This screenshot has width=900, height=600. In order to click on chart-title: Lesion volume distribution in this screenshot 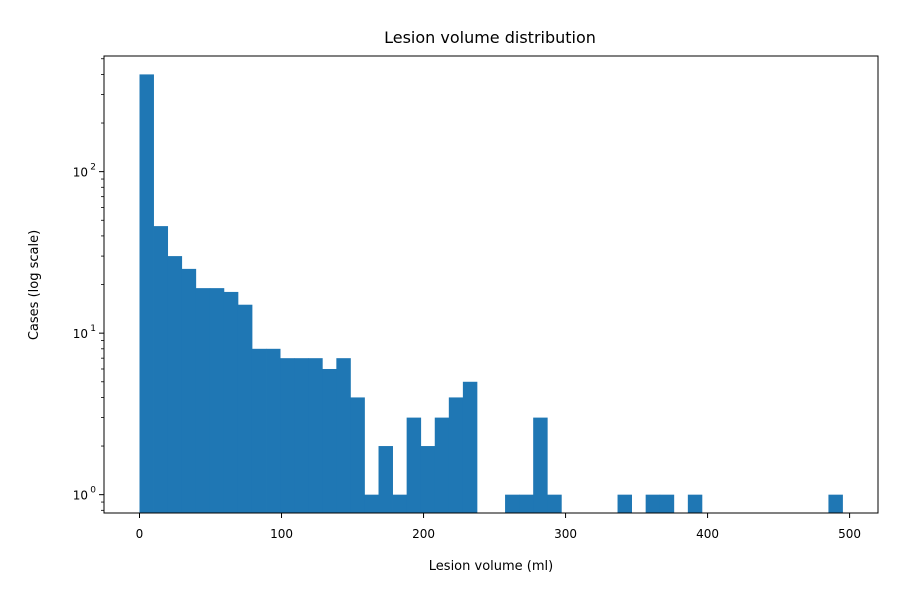, I will do `click(490, 37)`.